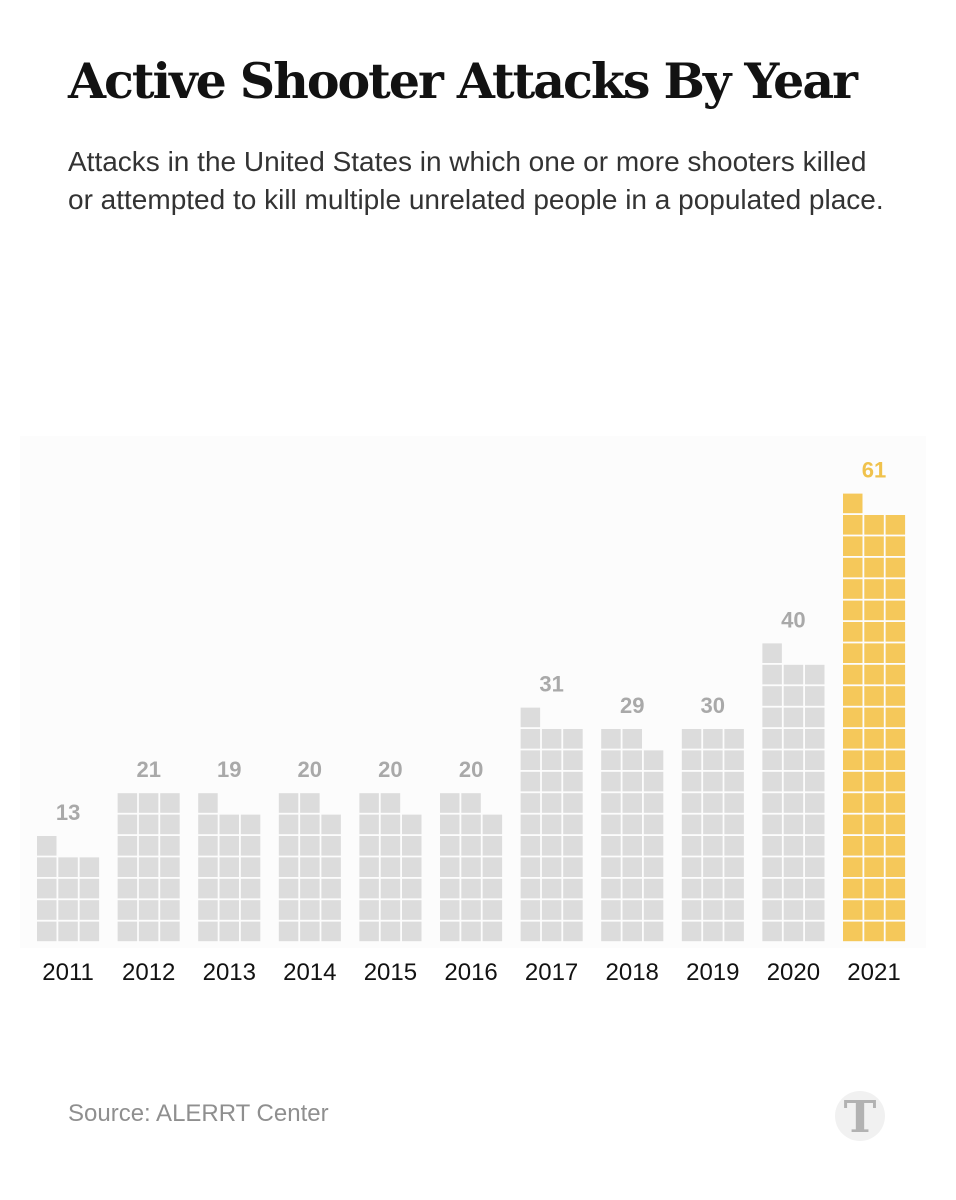 This screenshot has height=1200, width=956. What do you see at coordinates (632, 705) in the screenshot?
I see `value-label-2018: 29` at bounding box center [632, 705].